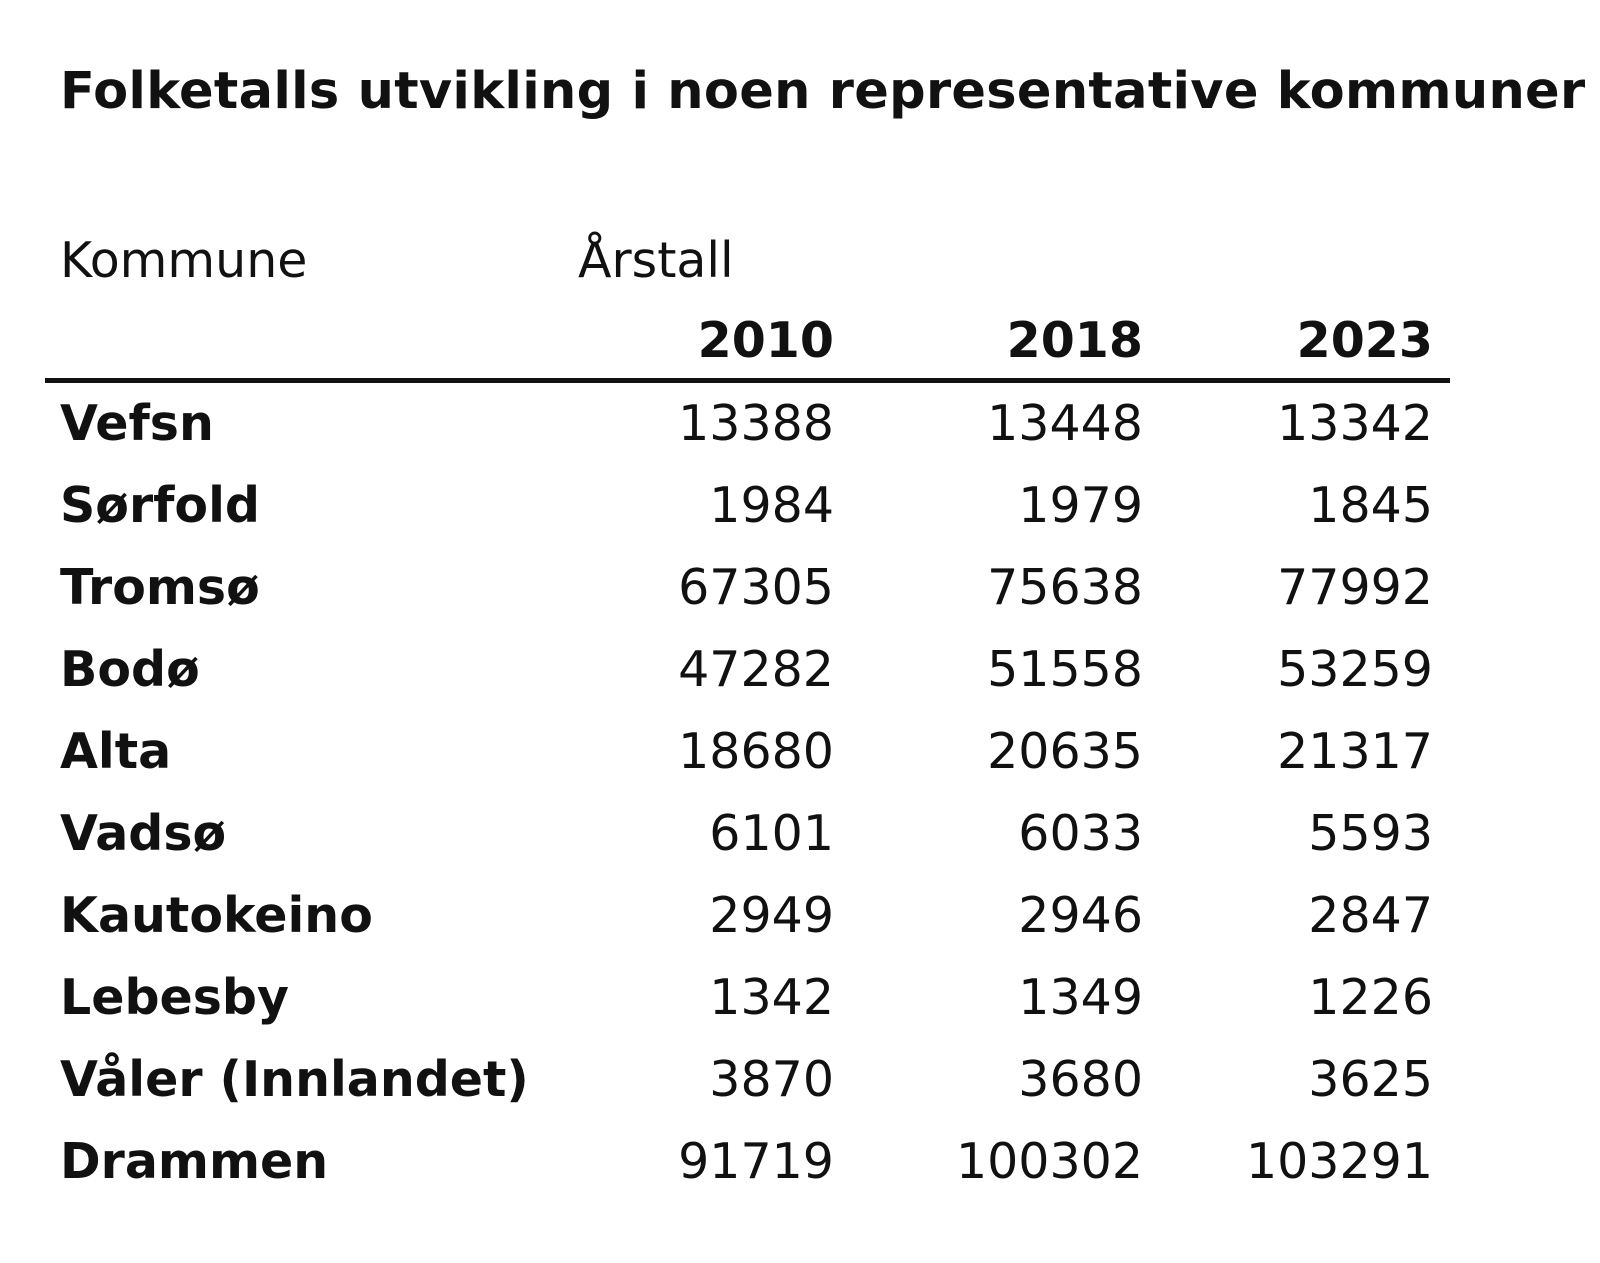 The height and width of the screenshot is (1263, 1600). What do you see at coordinates (1355, 751) in the screenshot?
I see `population-value-cell: 21317` at bounding box center [1355, 751].